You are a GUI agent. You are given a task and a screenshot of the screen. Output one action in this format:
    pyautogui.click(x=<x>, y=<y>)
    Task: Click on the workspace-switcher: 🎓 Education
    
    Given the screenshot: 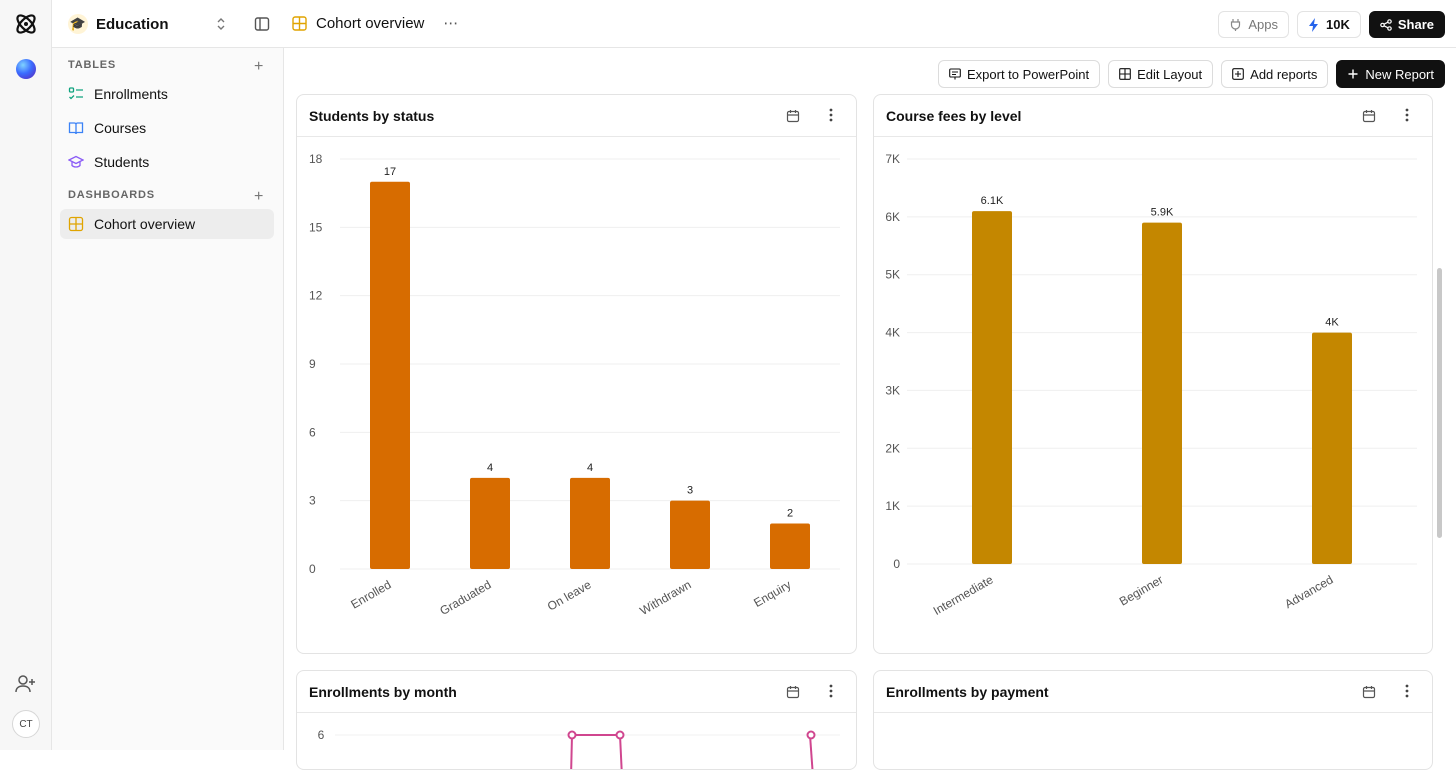 What is the action you would take?
    pyautogui.click(x=118, y=24)
    